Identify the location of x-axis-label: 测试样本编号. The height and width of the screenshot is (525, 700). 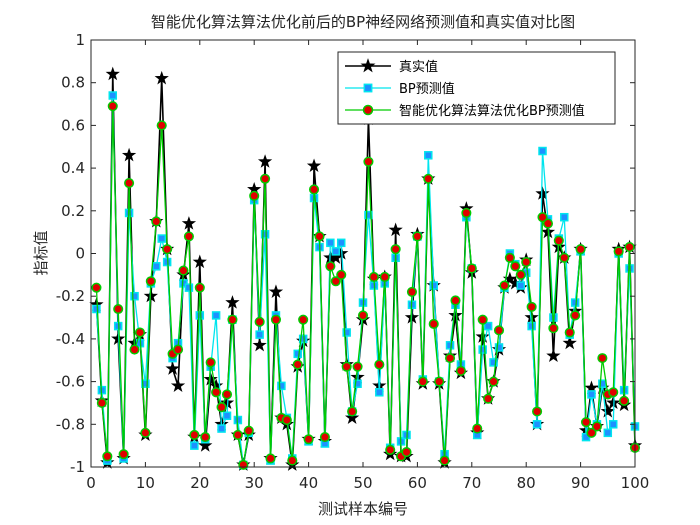
(363, 509).